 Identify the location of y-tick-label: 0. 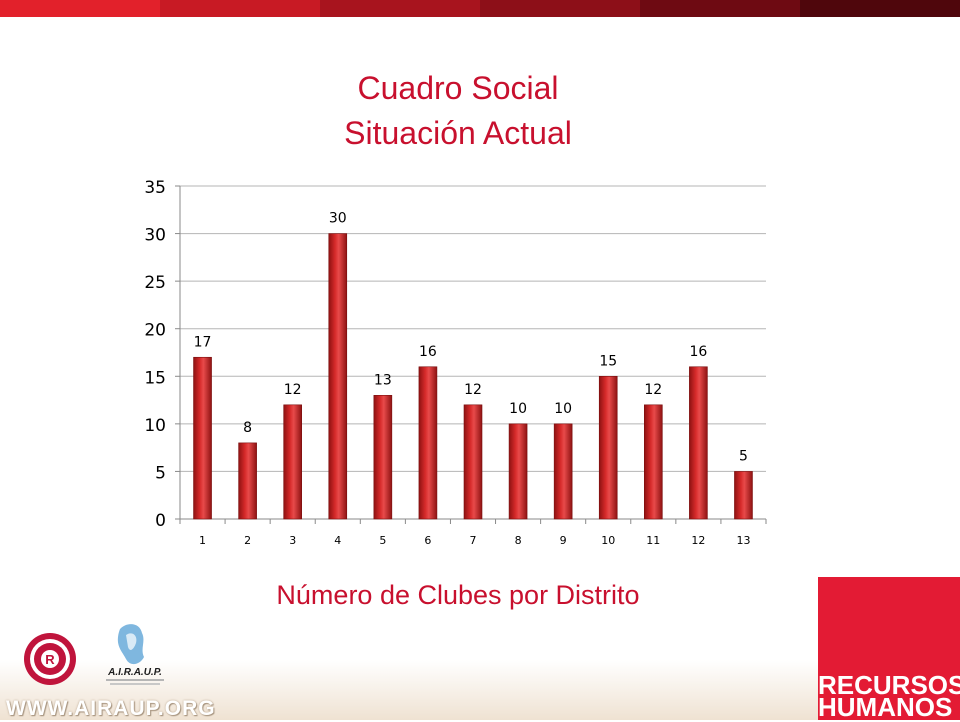
(160, 521).